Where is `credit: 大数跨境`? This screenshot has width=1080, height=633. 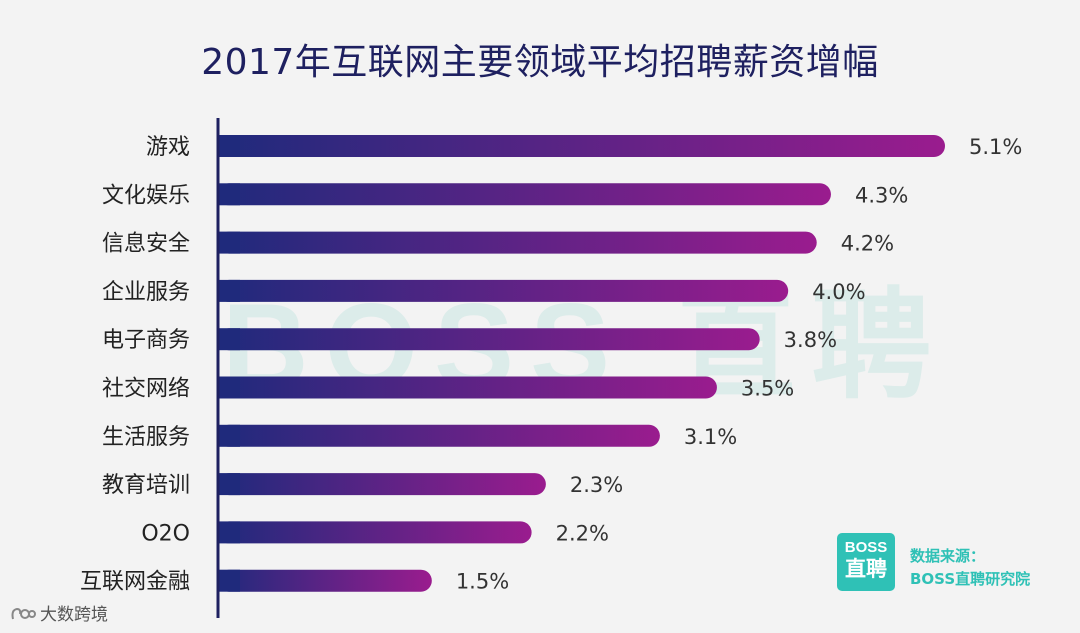
credit: 大数跨境 is located at coordinates (59, 612).